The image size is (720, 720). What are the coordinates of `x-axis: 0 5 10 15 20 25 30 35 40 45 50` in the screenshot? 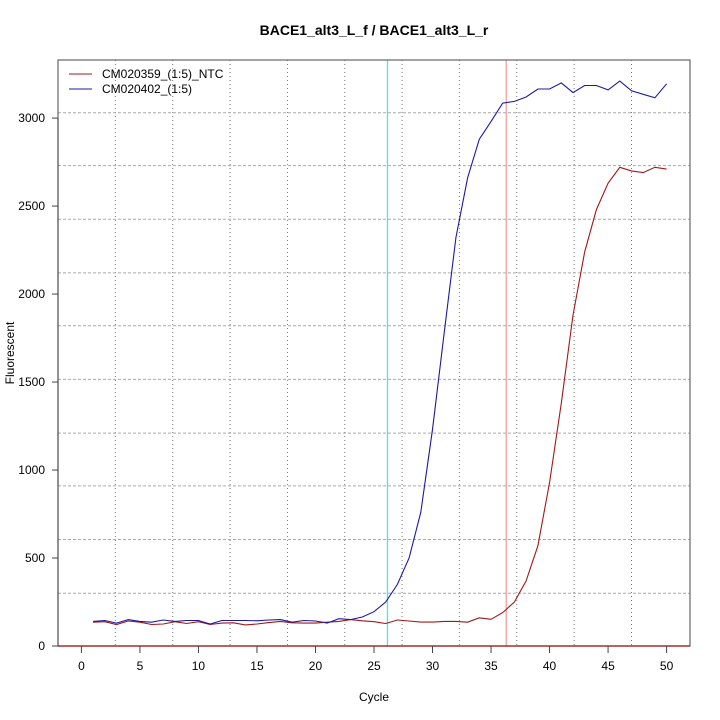 It's located at (376, 659).